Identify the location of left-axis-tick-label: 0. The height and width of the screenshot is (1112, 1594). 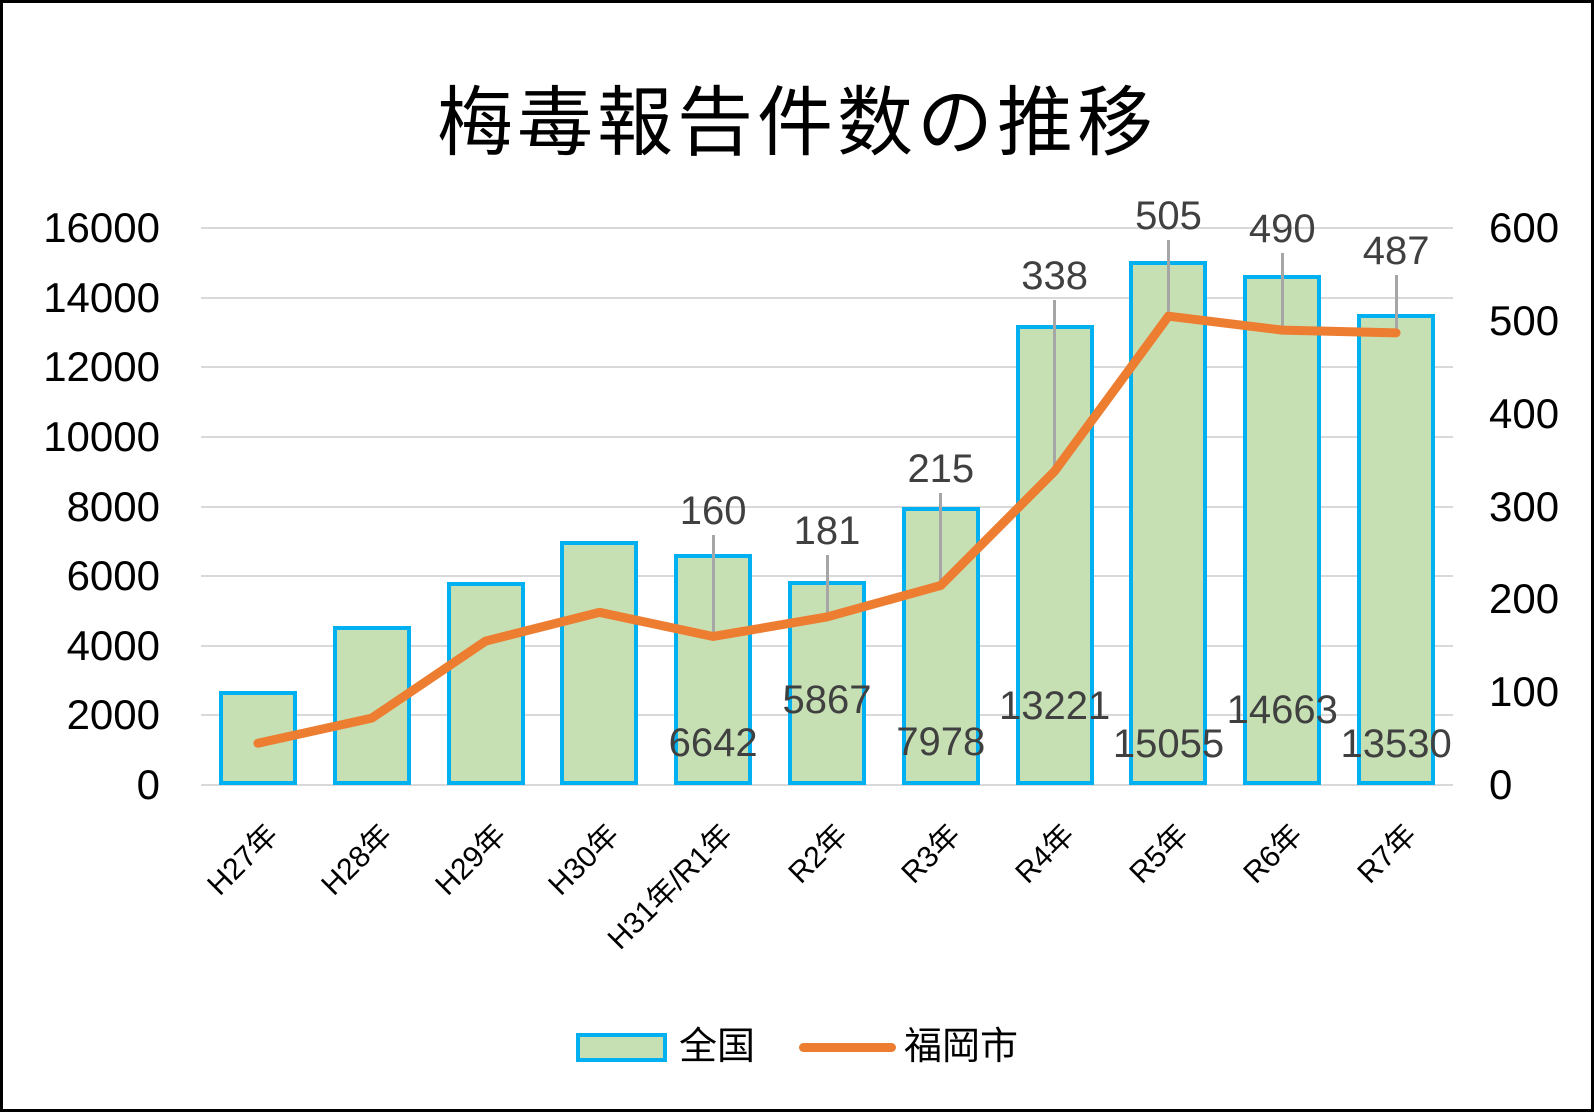
(148, 784).